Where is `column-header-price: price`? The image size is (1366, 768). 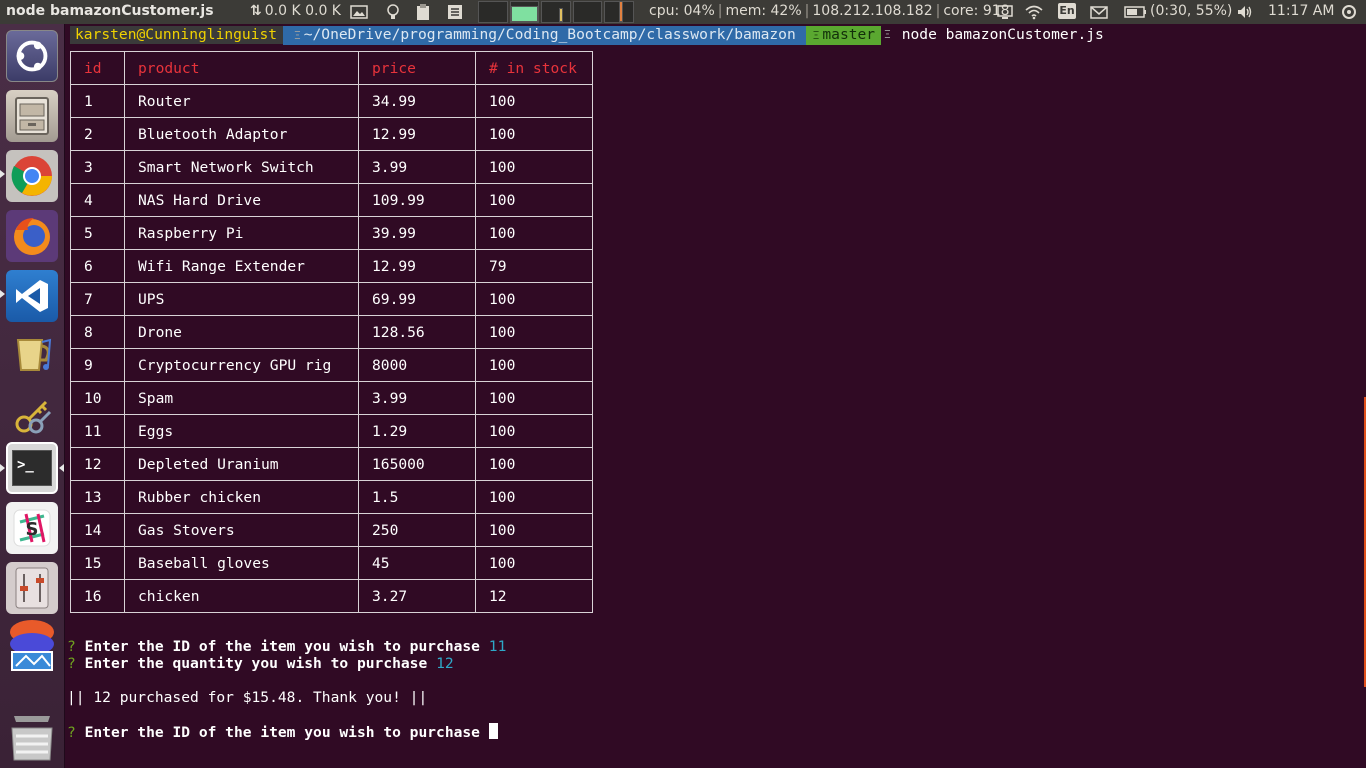
column-header-price: price is located at coordinates (417, 68).